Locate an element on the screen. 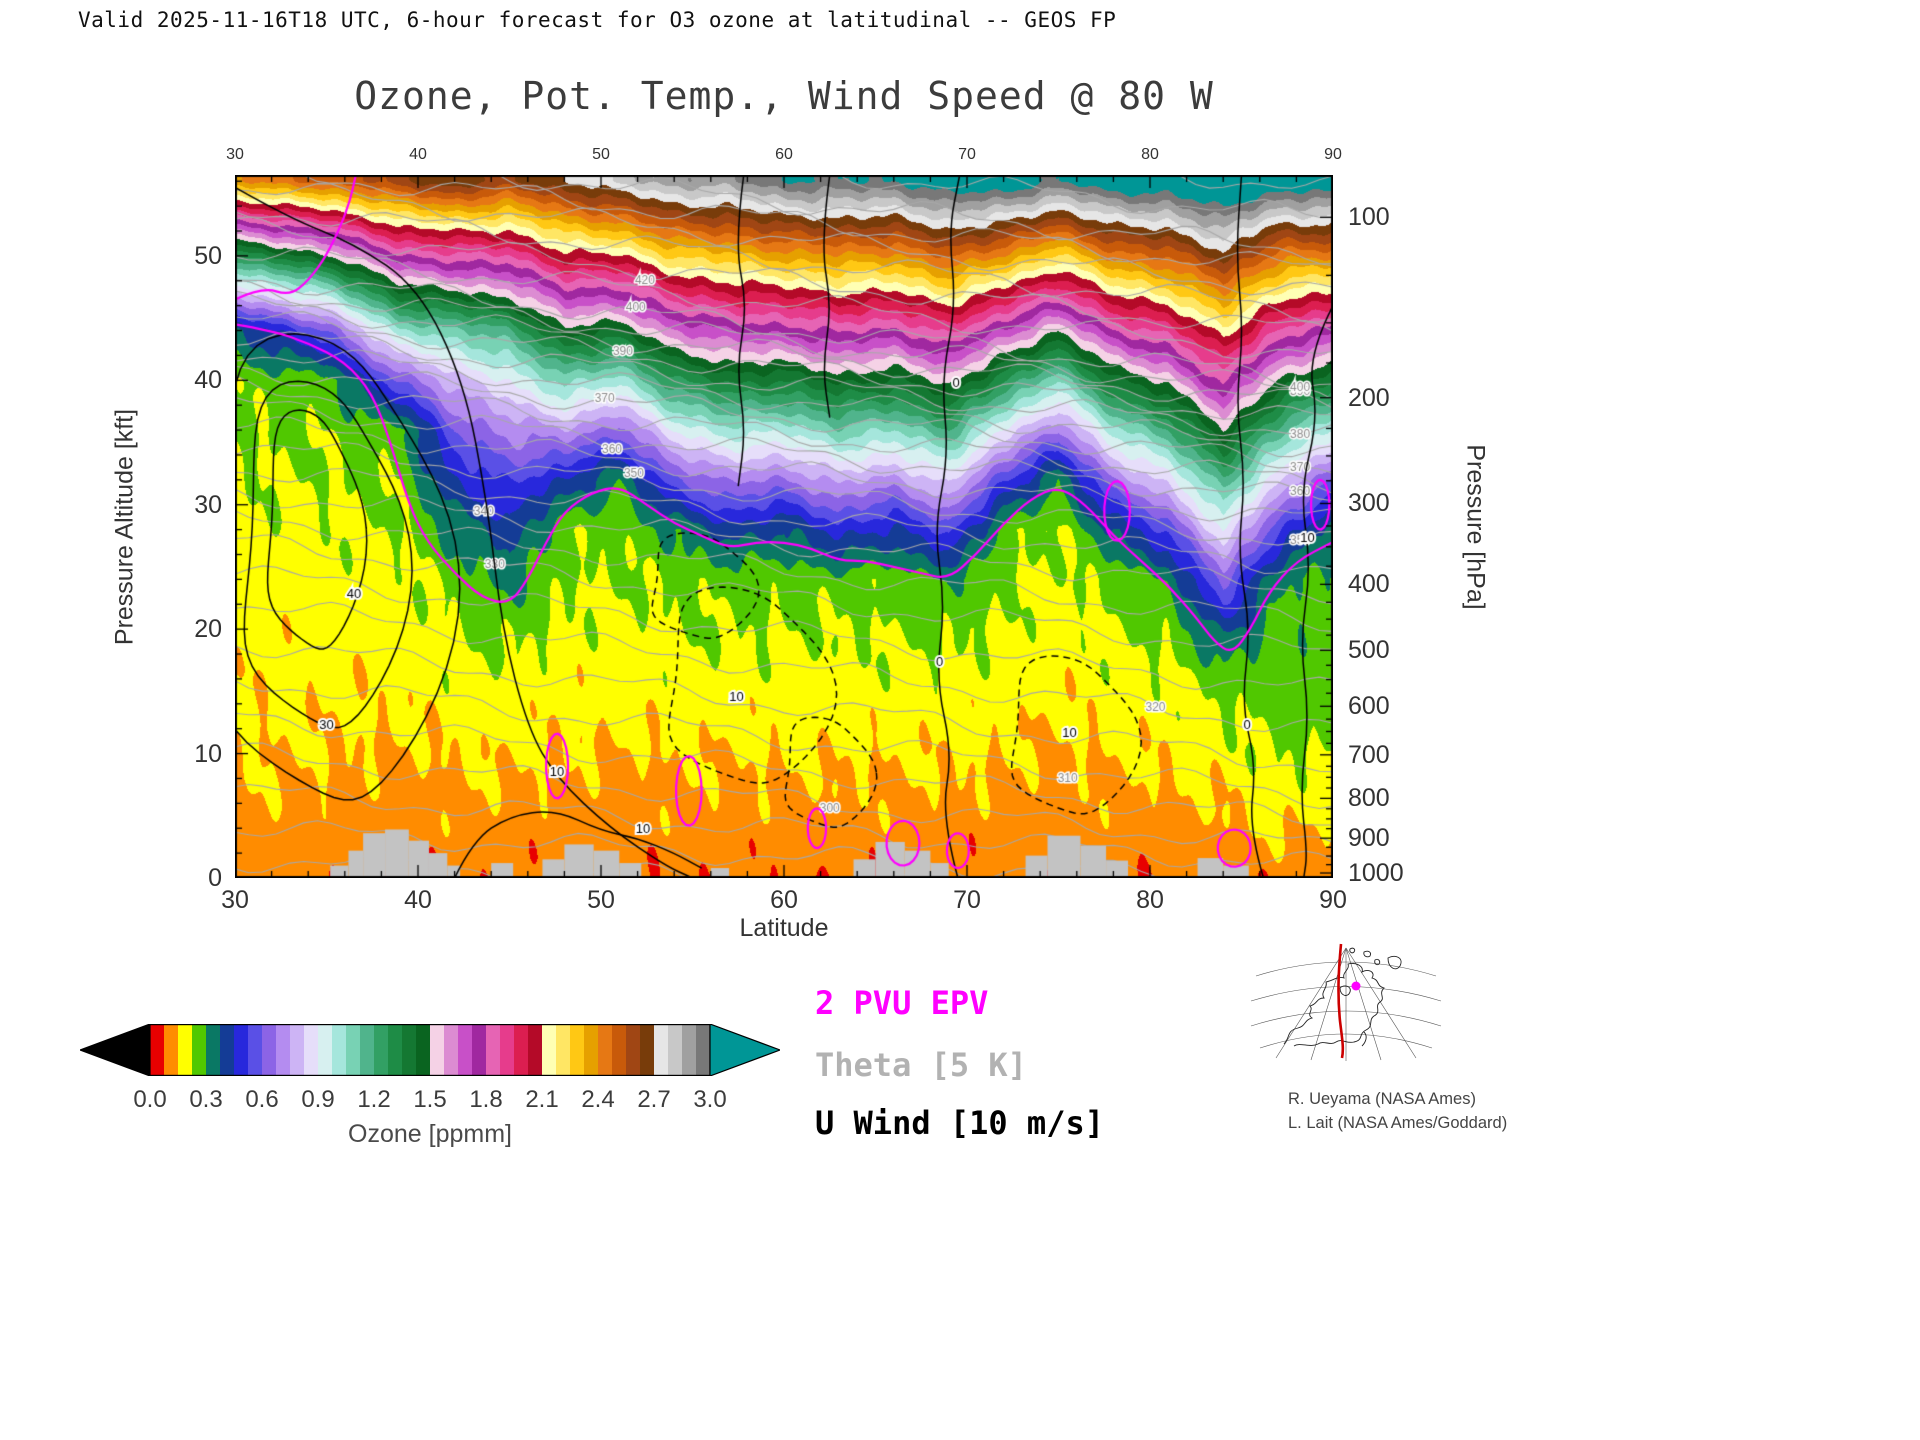 Image resolution: width=1920 pixels, height=1440 pixels. legend-u-wind: U Wind [10 m/s] is located at coordinates (959, 1123).